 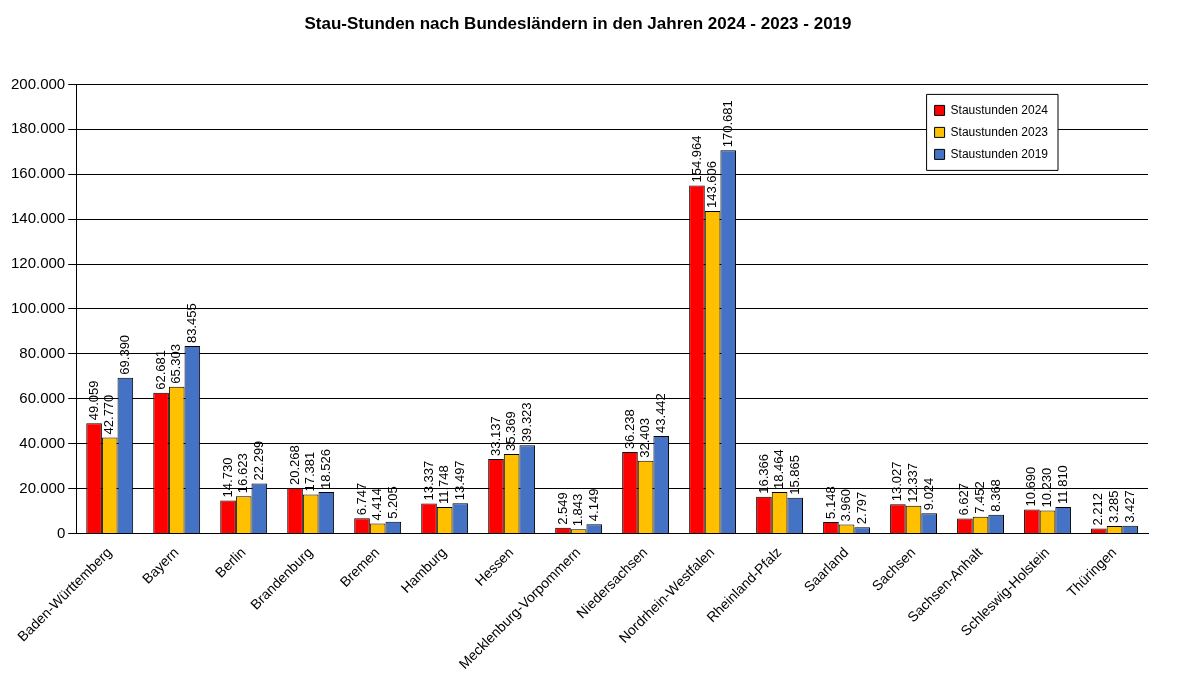 What do you see at coordinates (42, 487) in the screenshot?
I see `y-tick-label: 20.000` at bounding box center [42, 487].